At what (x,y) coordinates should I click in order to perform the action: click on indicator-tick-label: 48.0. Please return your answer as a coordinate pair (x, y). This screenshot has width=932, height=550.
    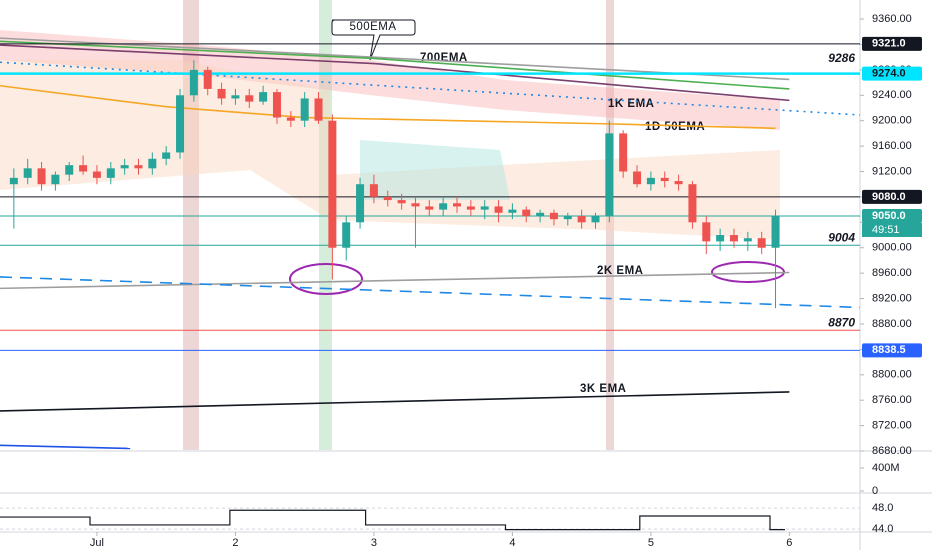
    Looking at the image, I should click on (882, 508).